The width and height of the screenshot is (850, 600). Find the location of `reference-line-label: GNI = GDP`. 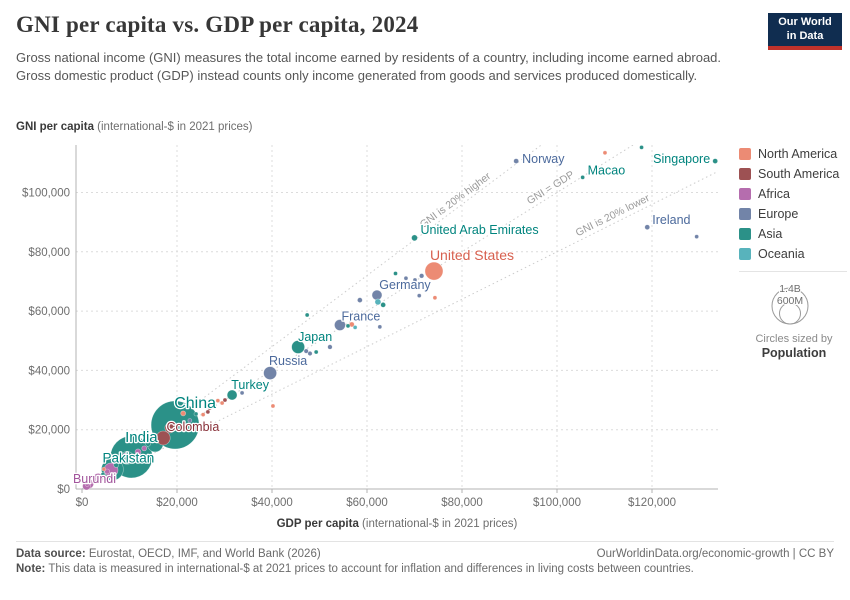

reference-line-label: GNI = GDP is located at coordinates (551, 188).